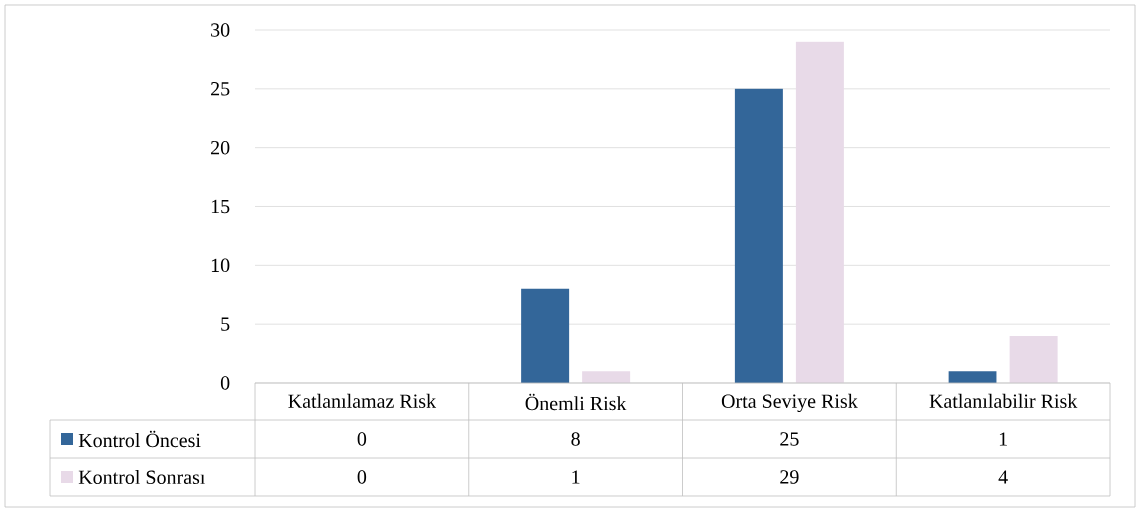 This screenshot has height=512, width=1140. What do you see at coordinates (575, 439) in the screenshot?
I see `data-label: 8` at bounding box center [575, 439].